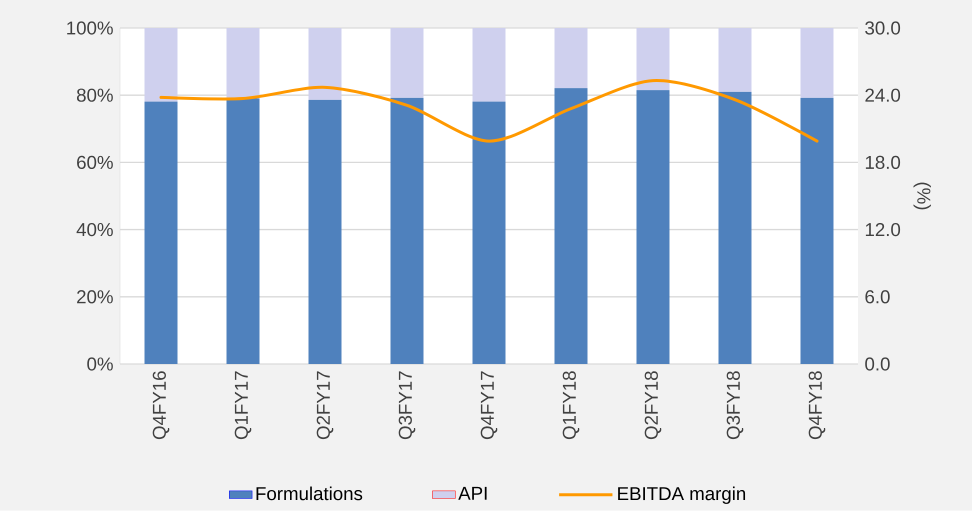  I want to click on y2-tick-label: 18.0, so click(883, 163).